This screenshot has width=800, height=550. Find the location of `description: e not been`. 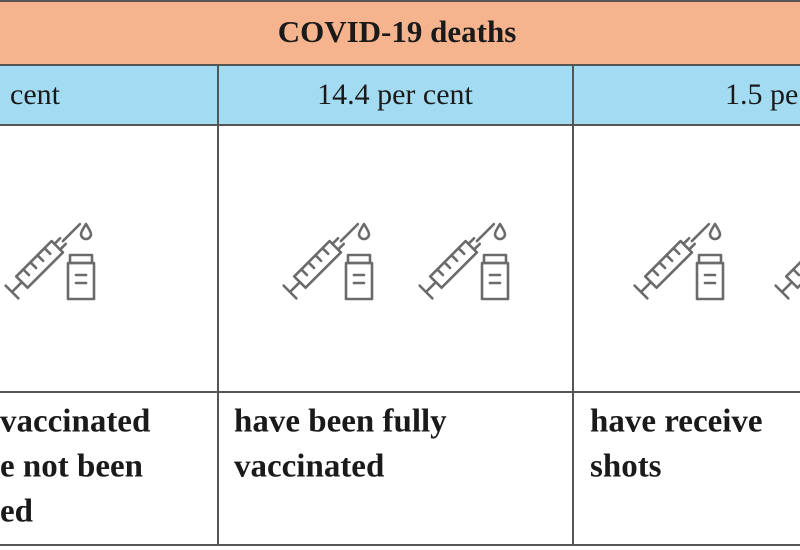

description: e not been is located at coordinates (71, 467).